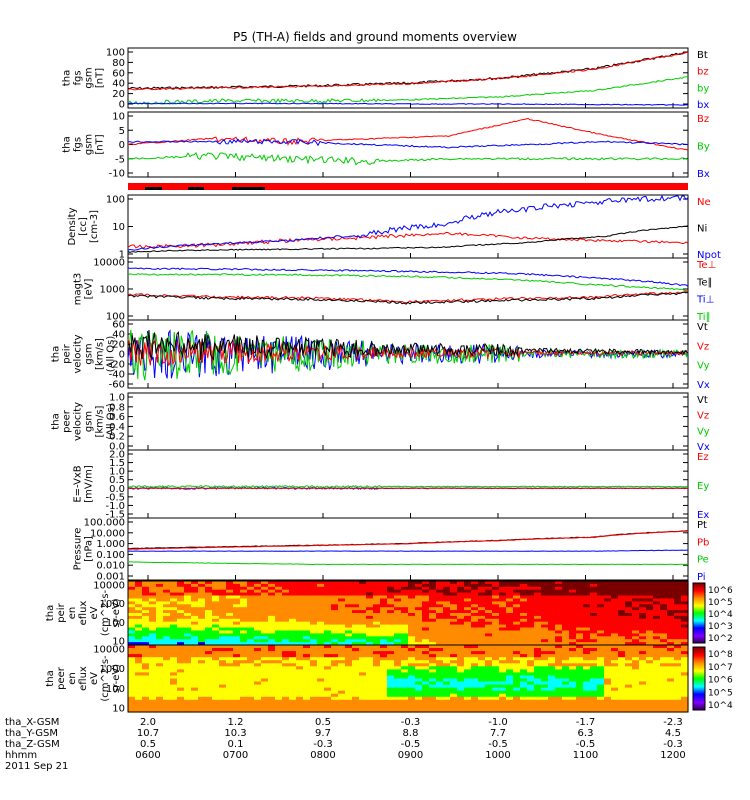 The width and height of the screenshot is (750, 800). What do you see at coordinates (709, 255) in the screenshot?
I see `panel-3-legend-2: Npot` at bounding box center [709, 255].